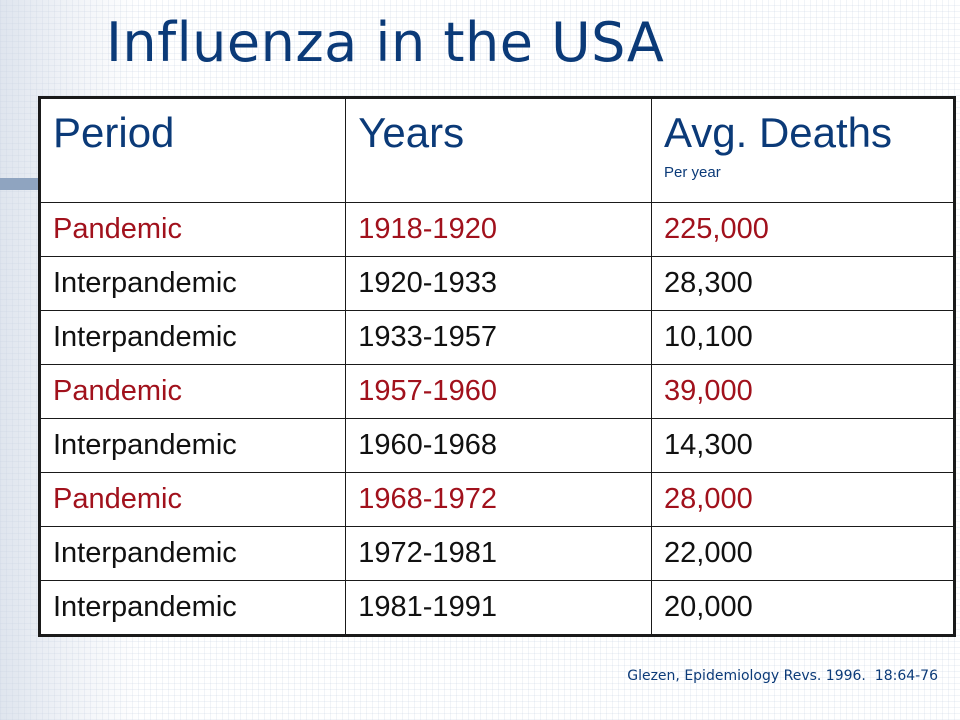 This screenshot has width=960, height=720. I want to click on cell-years: 1960-1968, so click(499, 445).